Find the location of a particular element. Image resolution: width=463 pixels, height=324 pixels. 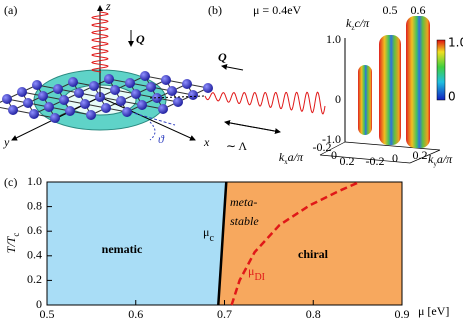

x-axis-label: μ [eV] is located at coordinates (433, 311).